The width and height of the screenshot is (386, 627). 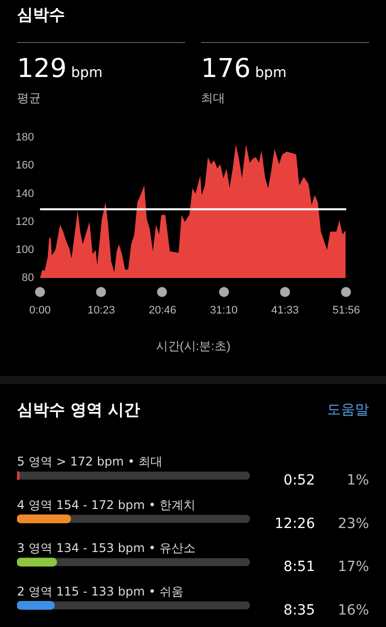 I want to click on text: 12:26, so click(x=295, y=524).